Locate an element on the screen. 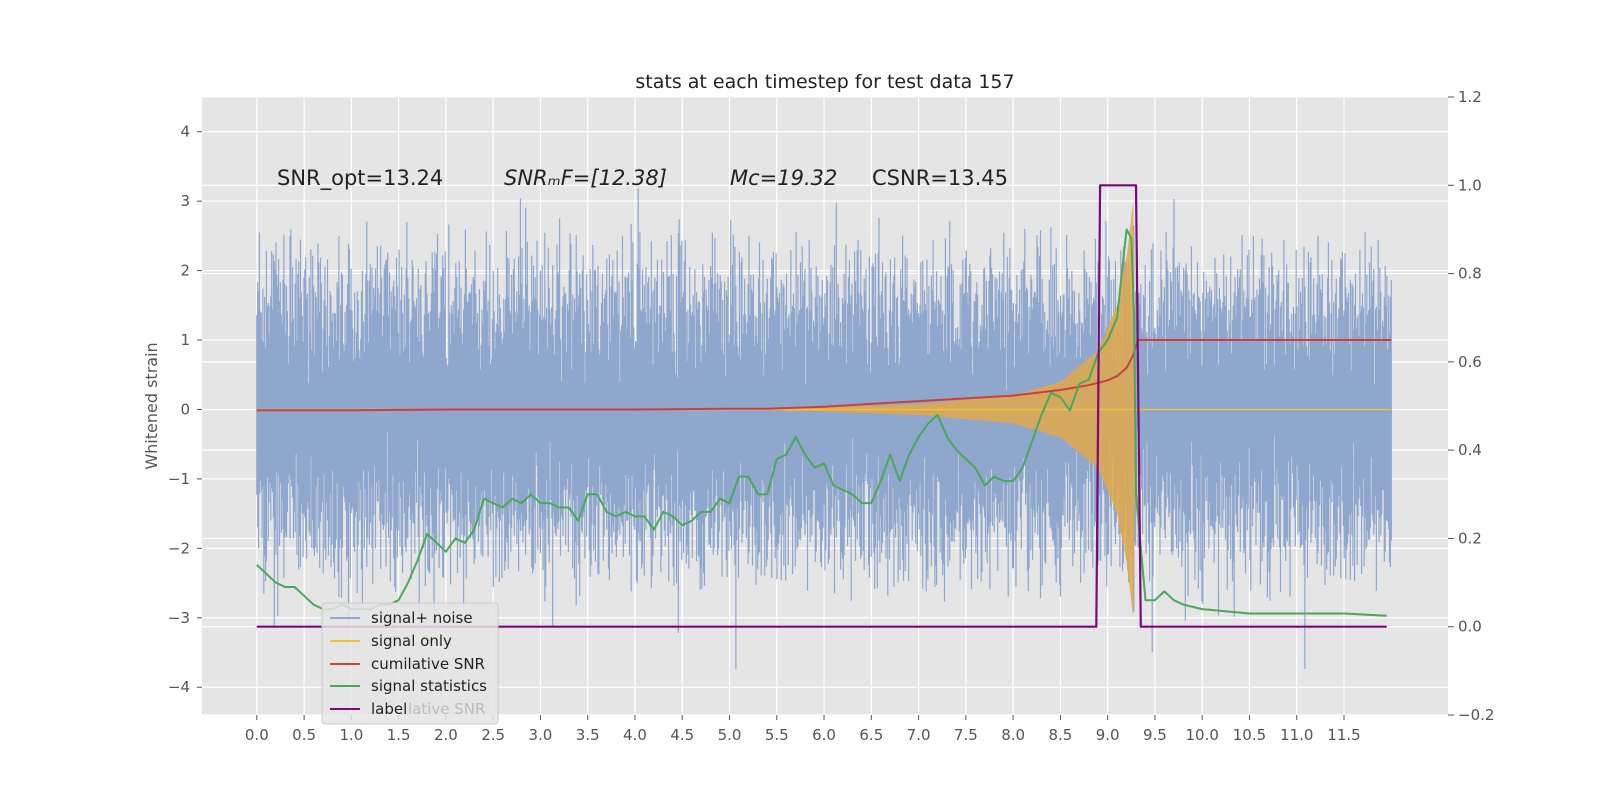 This screenshot has width=1600, height=800. legend-label-signal-noise: signal+ noise is located at coordinates (422, 618).